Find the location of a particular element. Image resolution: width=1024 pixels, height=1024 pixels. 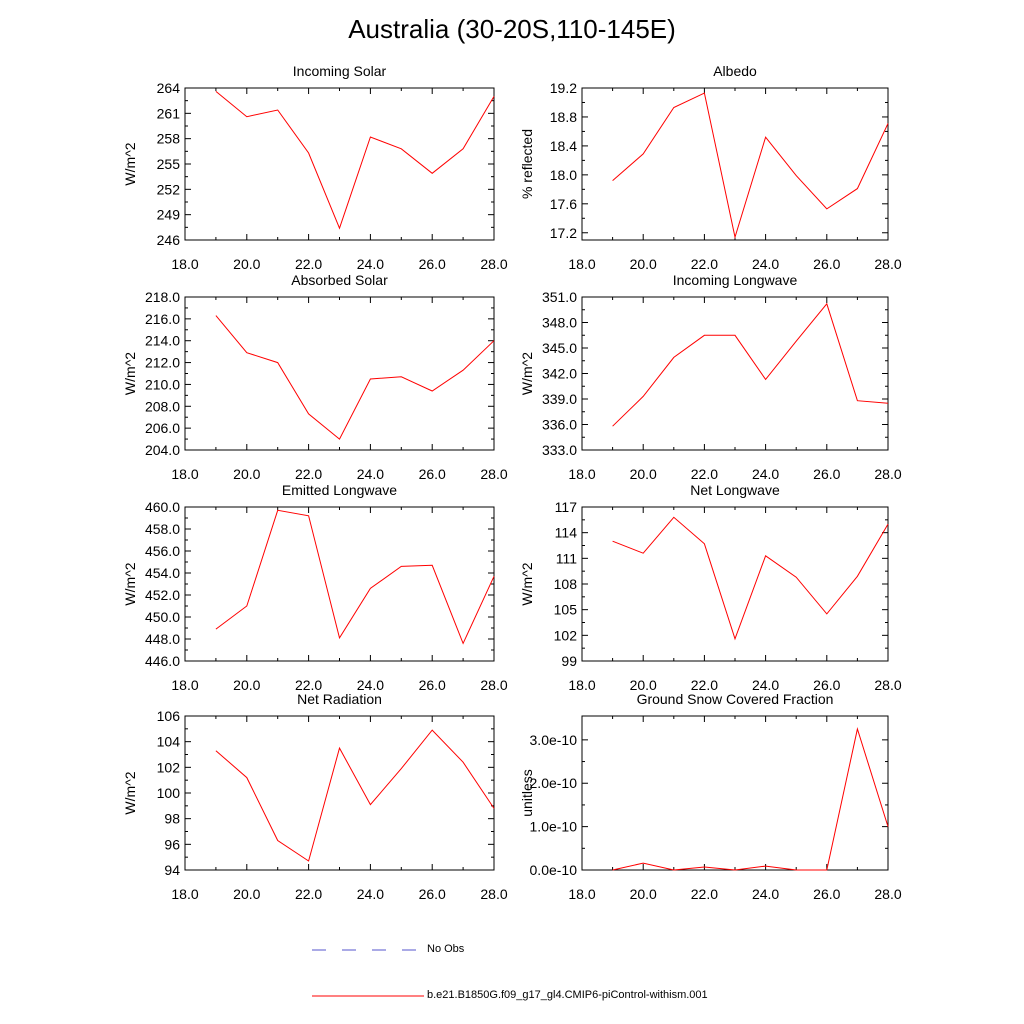

panel-4-title: Incoming Longwave is located at coordinates (735, 280).